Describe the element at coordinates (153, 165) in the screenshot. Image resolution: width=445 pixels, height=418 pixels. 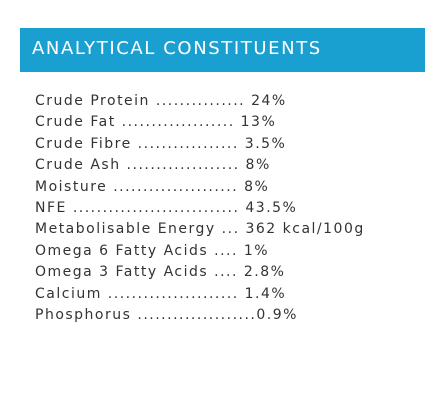
I see `constituent-crude-ash: Crude Ash ................... 8%` at that location.